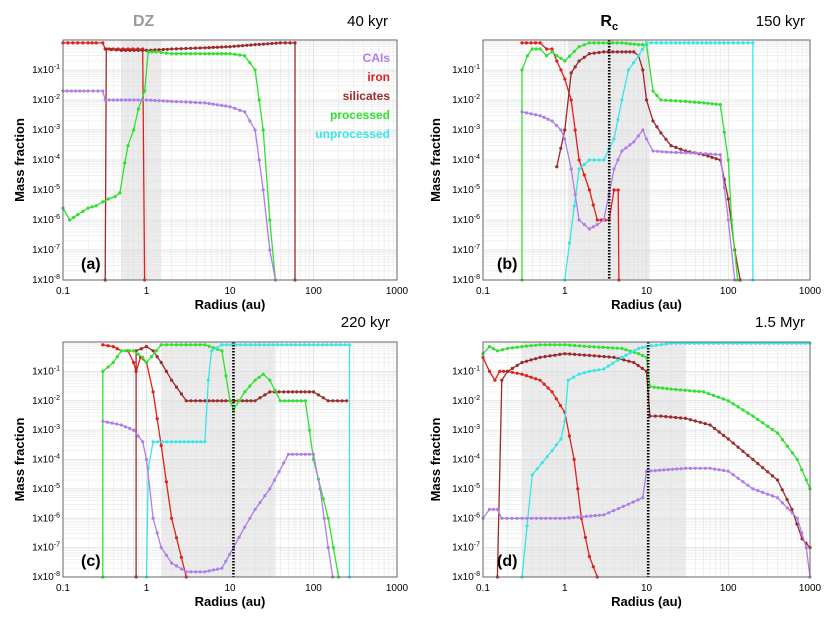 The image size is (830, 623). What do you see at coordinates (377, 58) in the screenshot?
I see `legend-entry-CAIs: CAIs` at bounding box center [377, 58].